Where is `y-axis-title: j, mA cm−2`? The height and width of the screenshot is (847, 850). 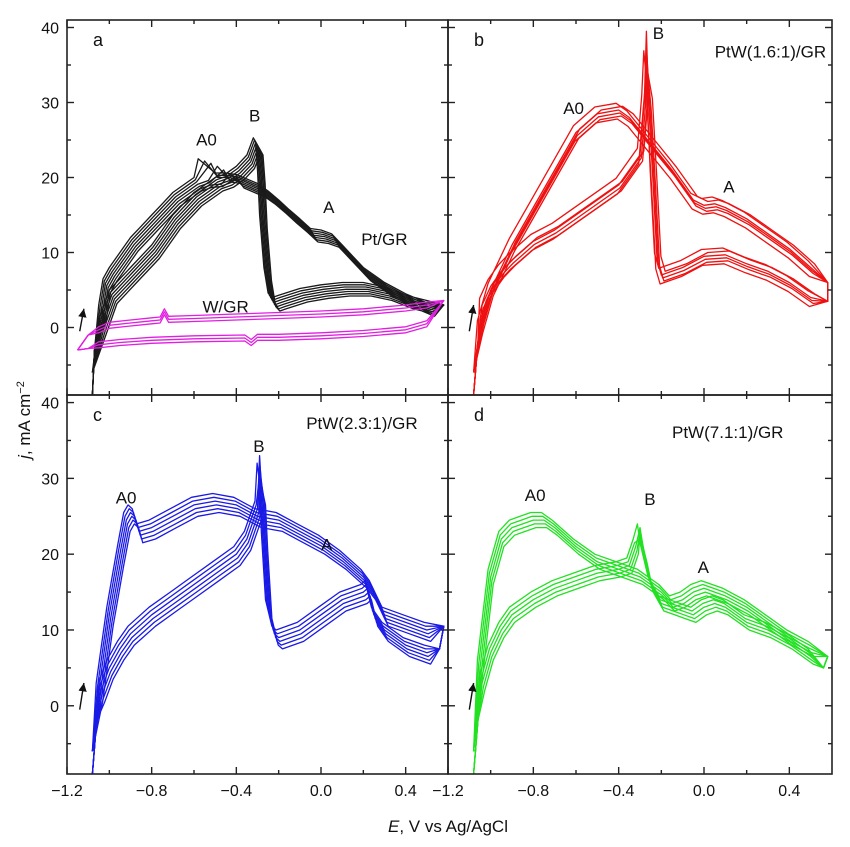
y-axis-title: j, mA cm−2 is located at coordinates (24, 421).